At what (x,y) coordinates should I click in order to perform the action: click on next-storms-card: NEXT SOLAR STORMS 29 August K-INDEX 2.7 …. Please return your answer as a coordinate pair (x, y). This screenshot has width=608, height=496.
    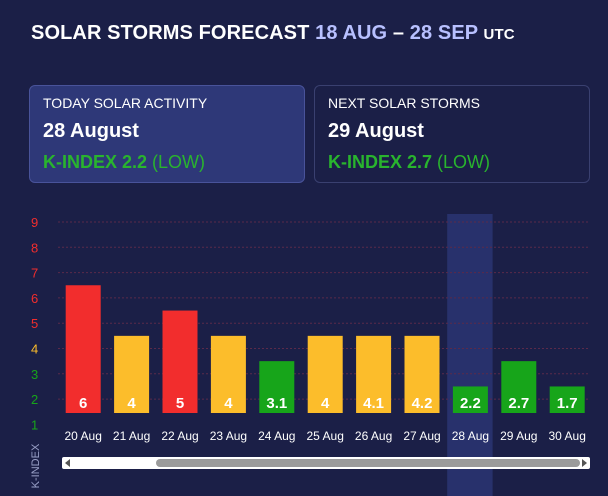
    Looking at the image, I should click on (452, 134).